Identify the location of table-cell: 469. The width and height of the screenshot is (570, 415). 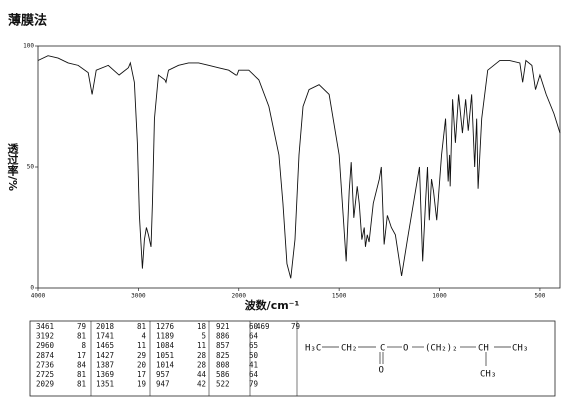
(263, 326).